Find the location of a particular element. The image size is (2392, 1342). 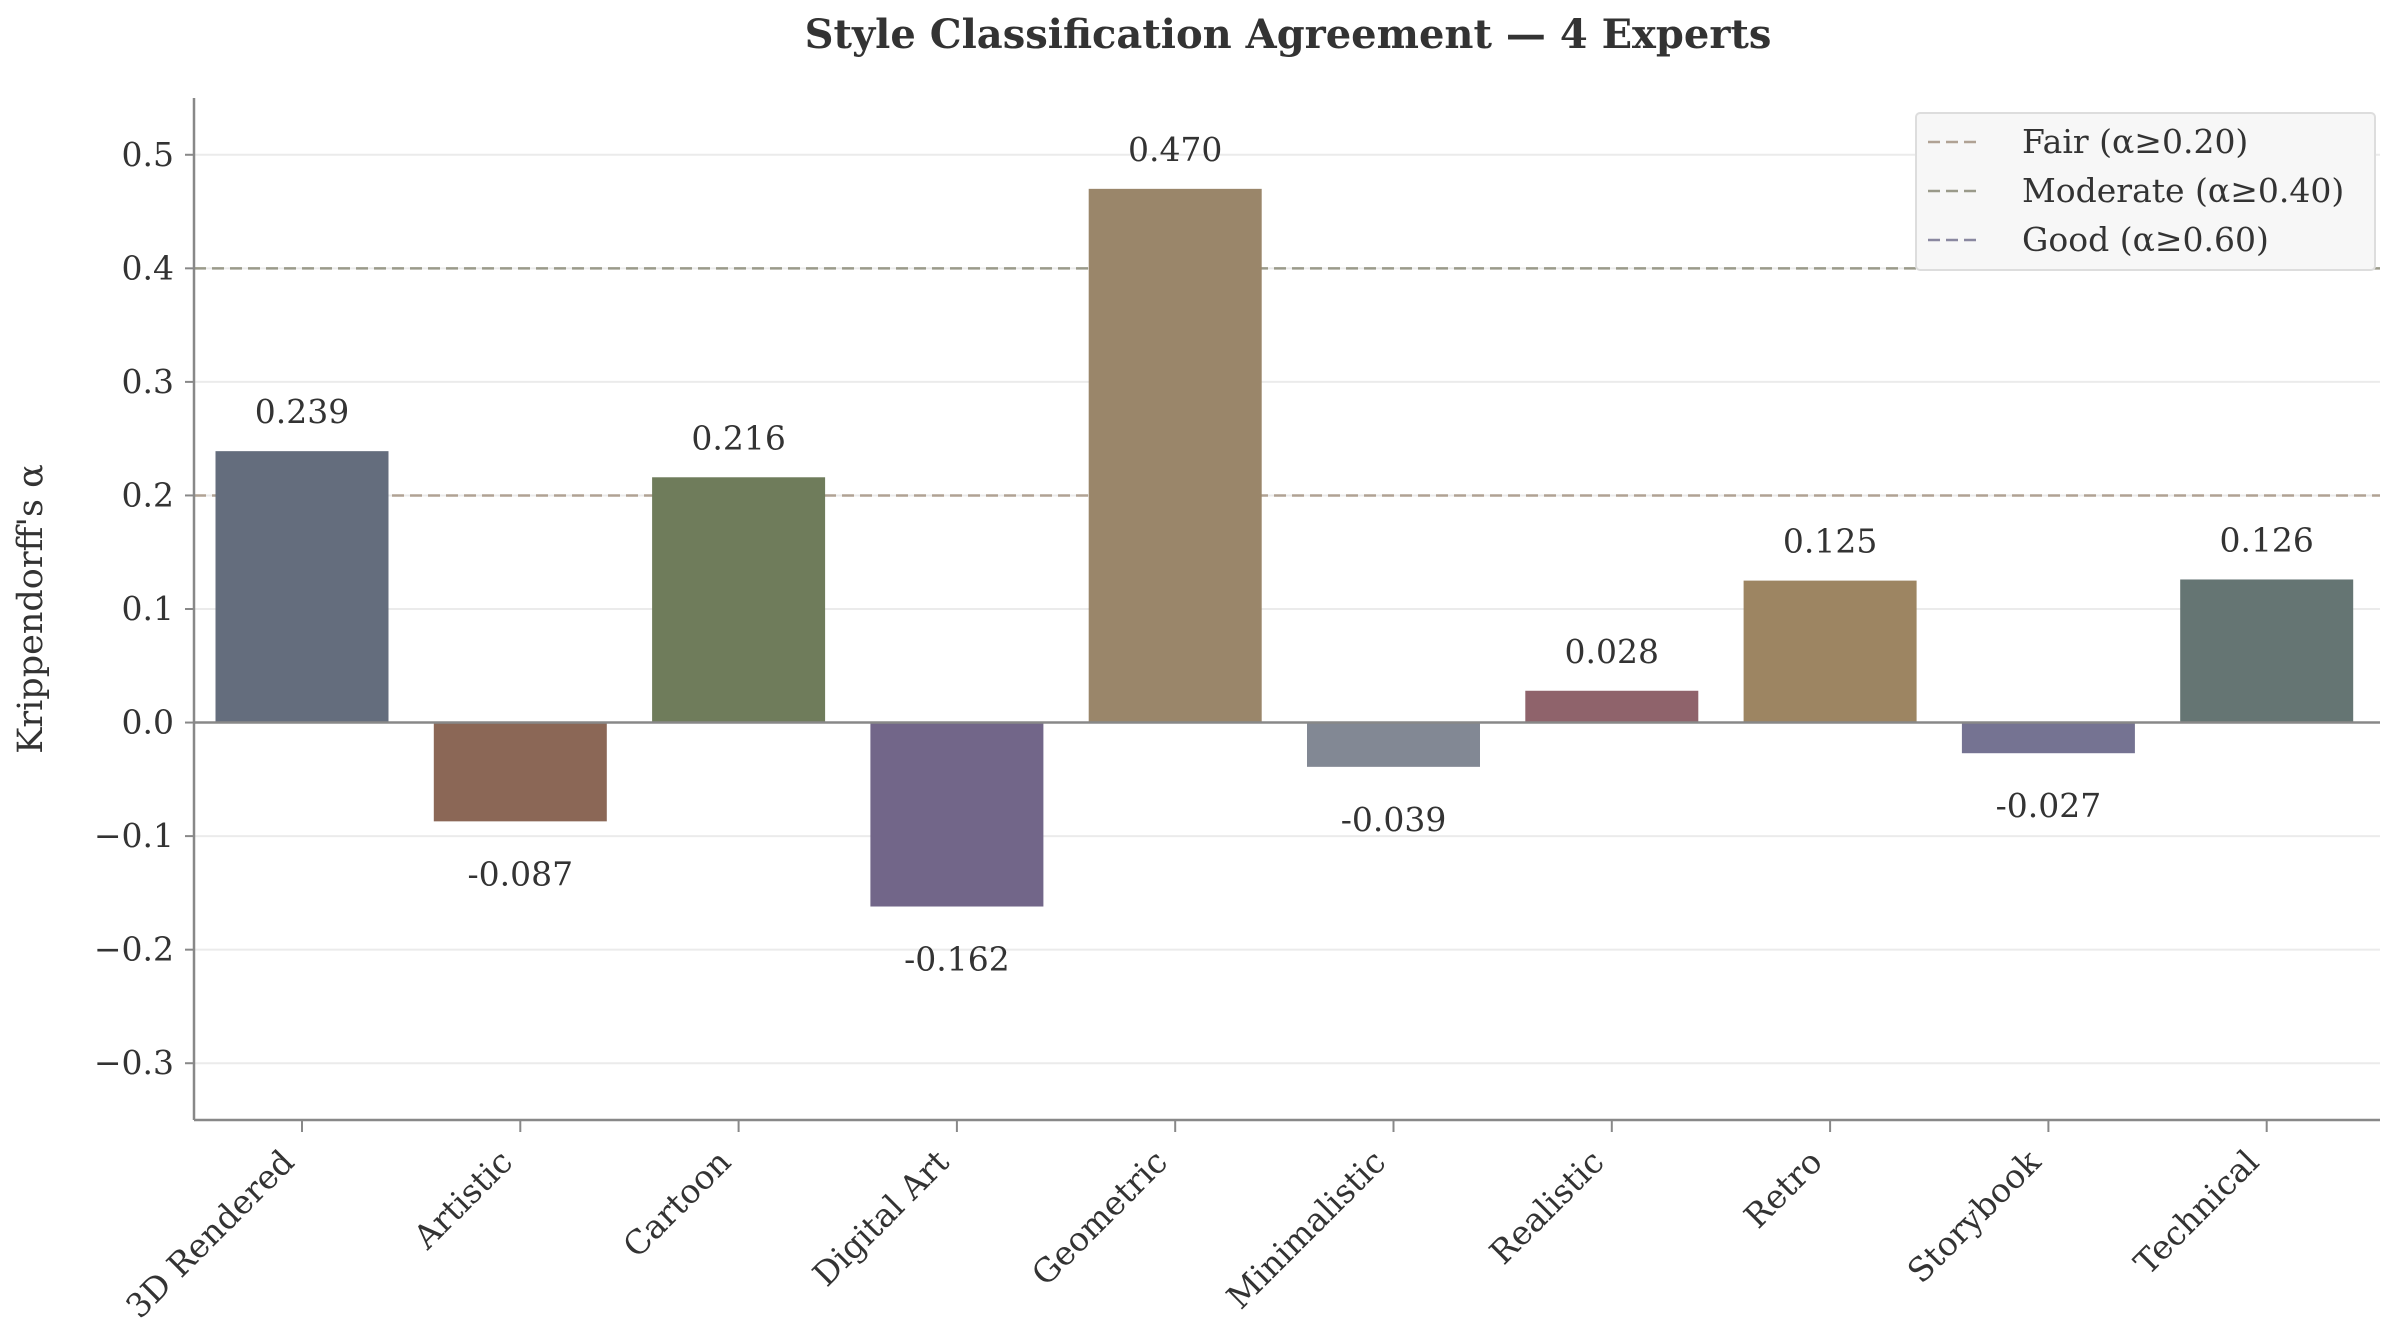

data-label: -0.162 is located at coordinates (957, 959).